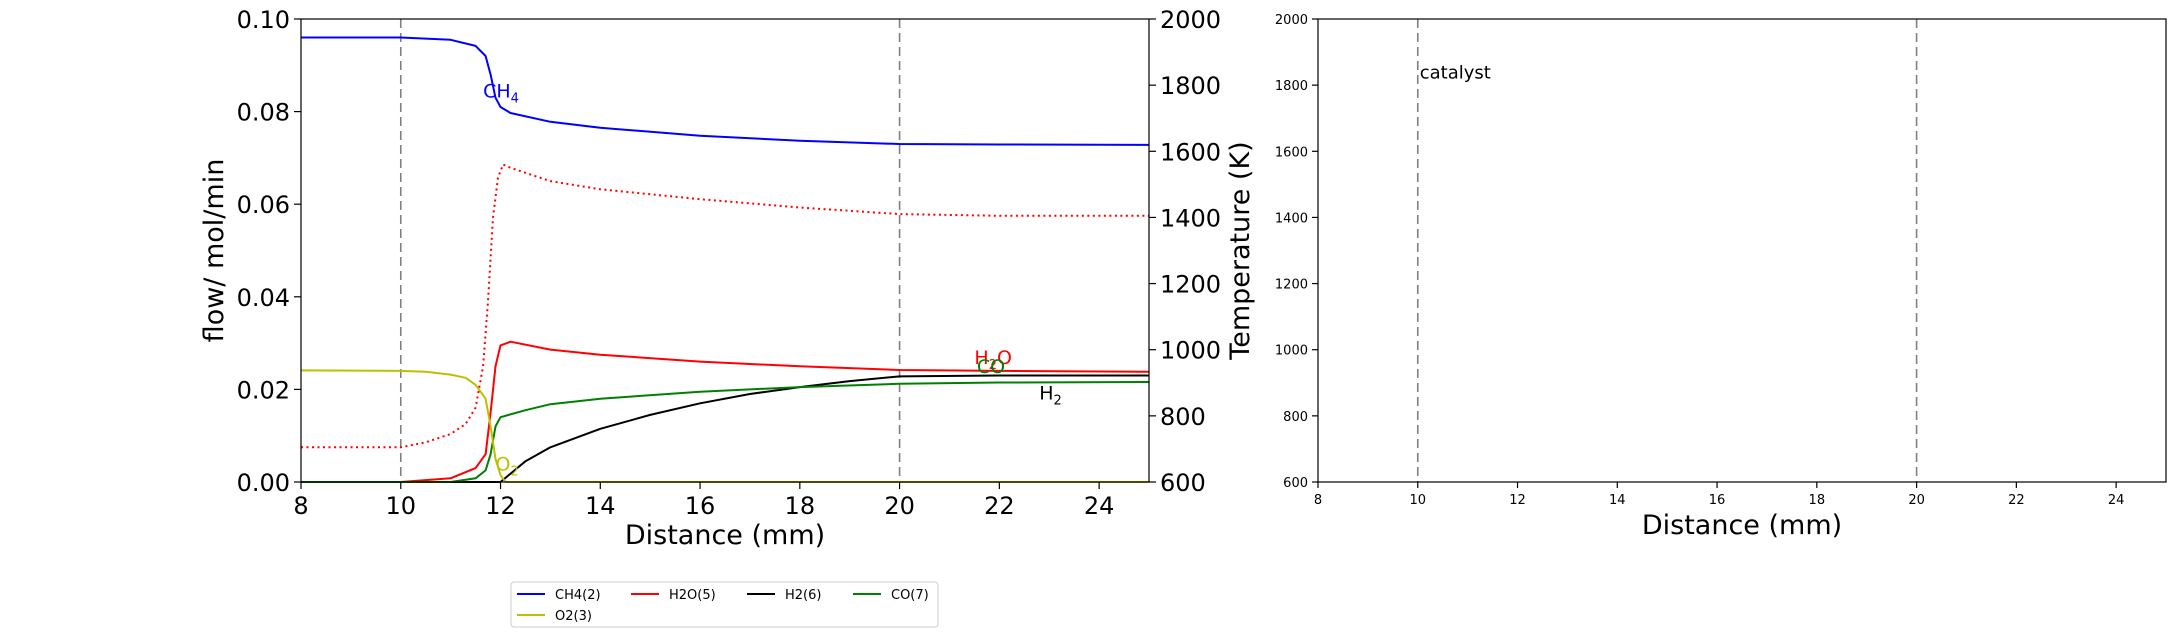 This screenshot has height=636, width=2173. What do you see at coordinates (2016, 500) in the screenshot?
I see `right-x-tick-label: 22` at bounding box center [2016, 500].